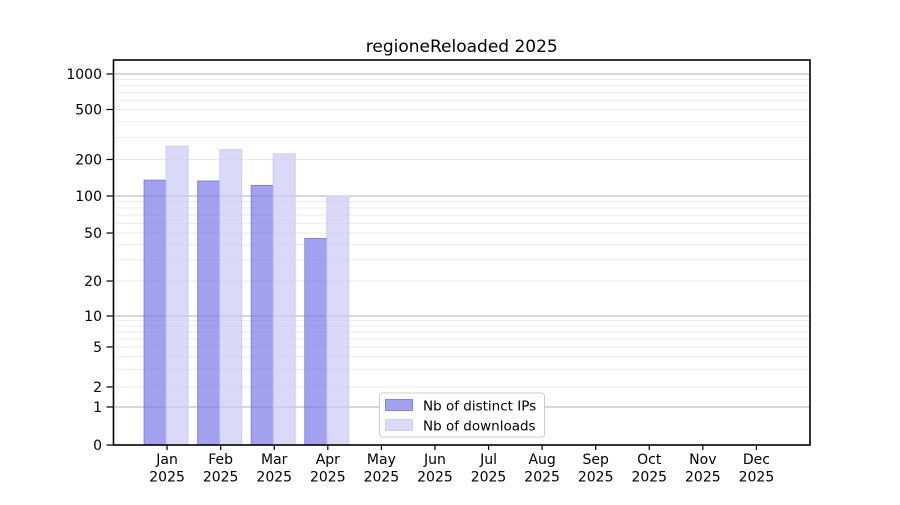 The image size is (900, 505). What do you see at coordinates (649, 478) in the screenshot?
I see `x-tick-label-year-oct: 2025` at bounding box center [649, 478].